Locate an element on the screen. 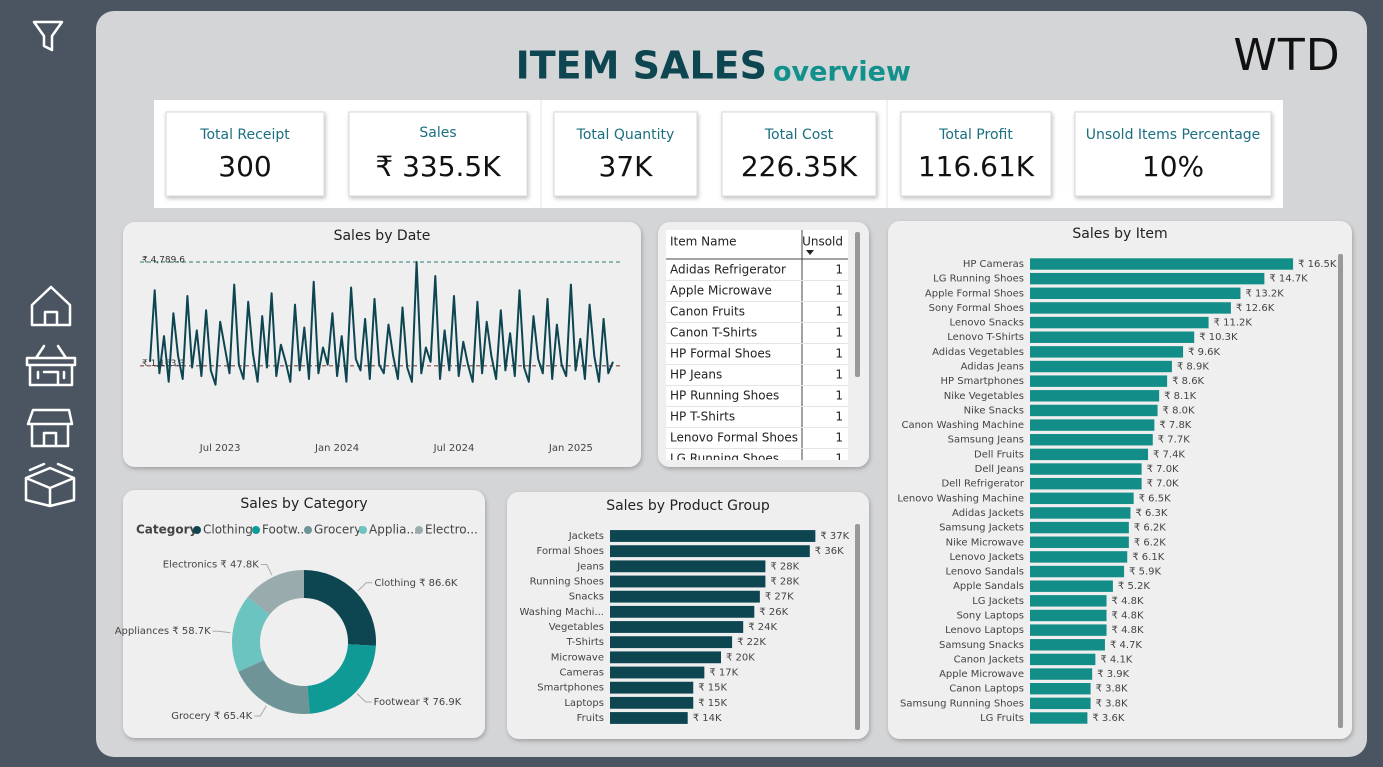  home-icon is located at coordinates (51, 306).